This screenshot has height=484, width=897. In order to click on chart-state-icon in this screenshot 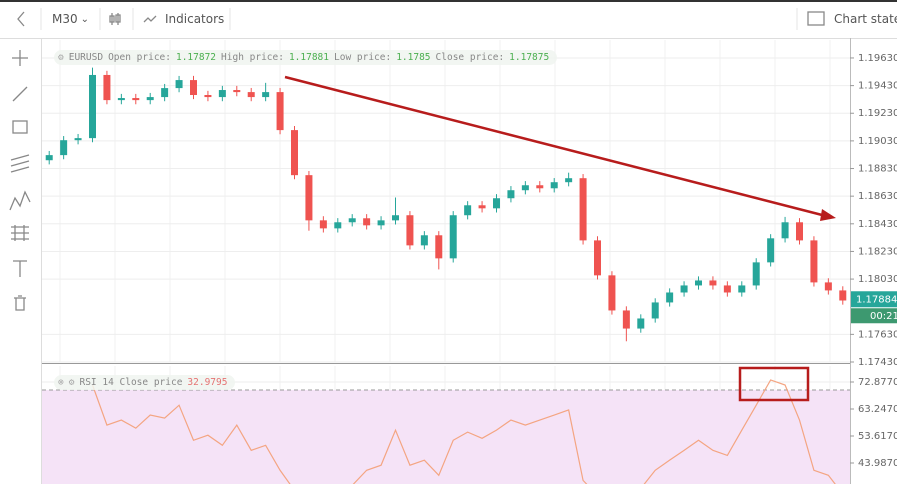, I will do `click(816, 18)`.